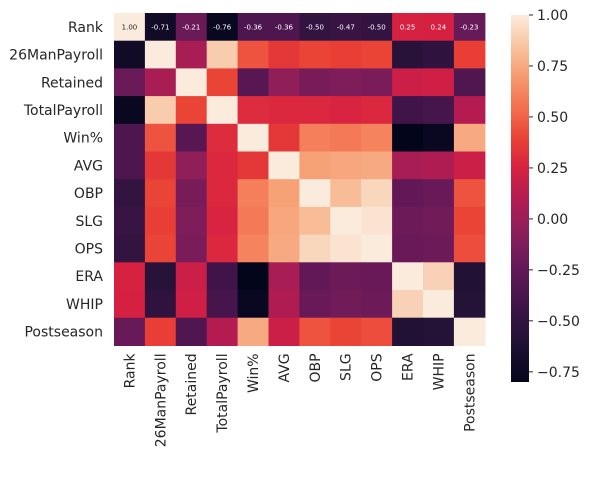 Image resolution: width=591 pixels, height=501 pixels. Describe the element at coordinates (88, 194) in the screenshot. I see `y-tick-label: OBP` at that location.